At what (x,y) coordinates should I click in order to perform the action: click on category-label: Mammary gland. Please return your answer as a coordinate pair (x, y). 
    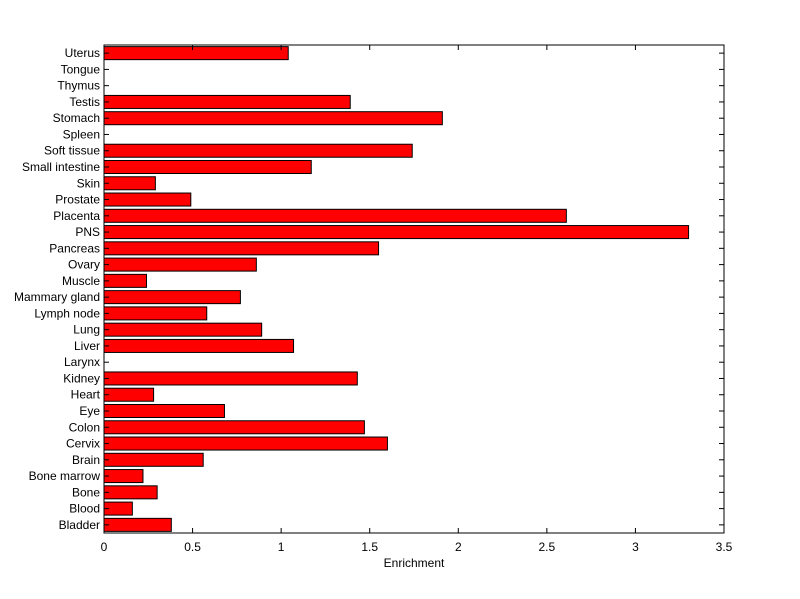
    Looking at the image, I should click on (57, 297).